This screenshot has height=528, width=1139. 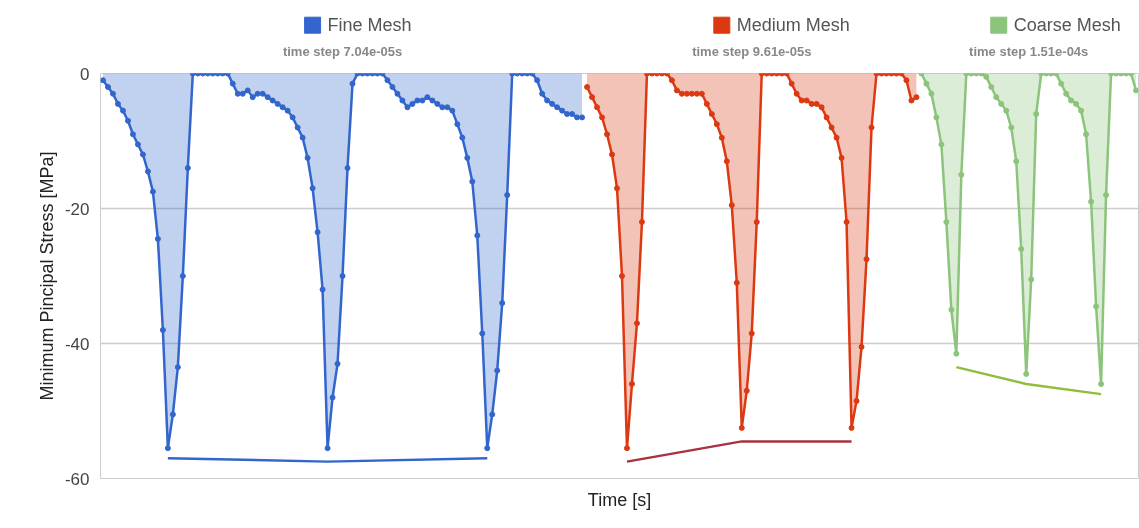 What do you see at coordinates (1029, 51) in the screenshot?
I see `text: time step 1.51e-04s` at bounding box center [1029, 51].